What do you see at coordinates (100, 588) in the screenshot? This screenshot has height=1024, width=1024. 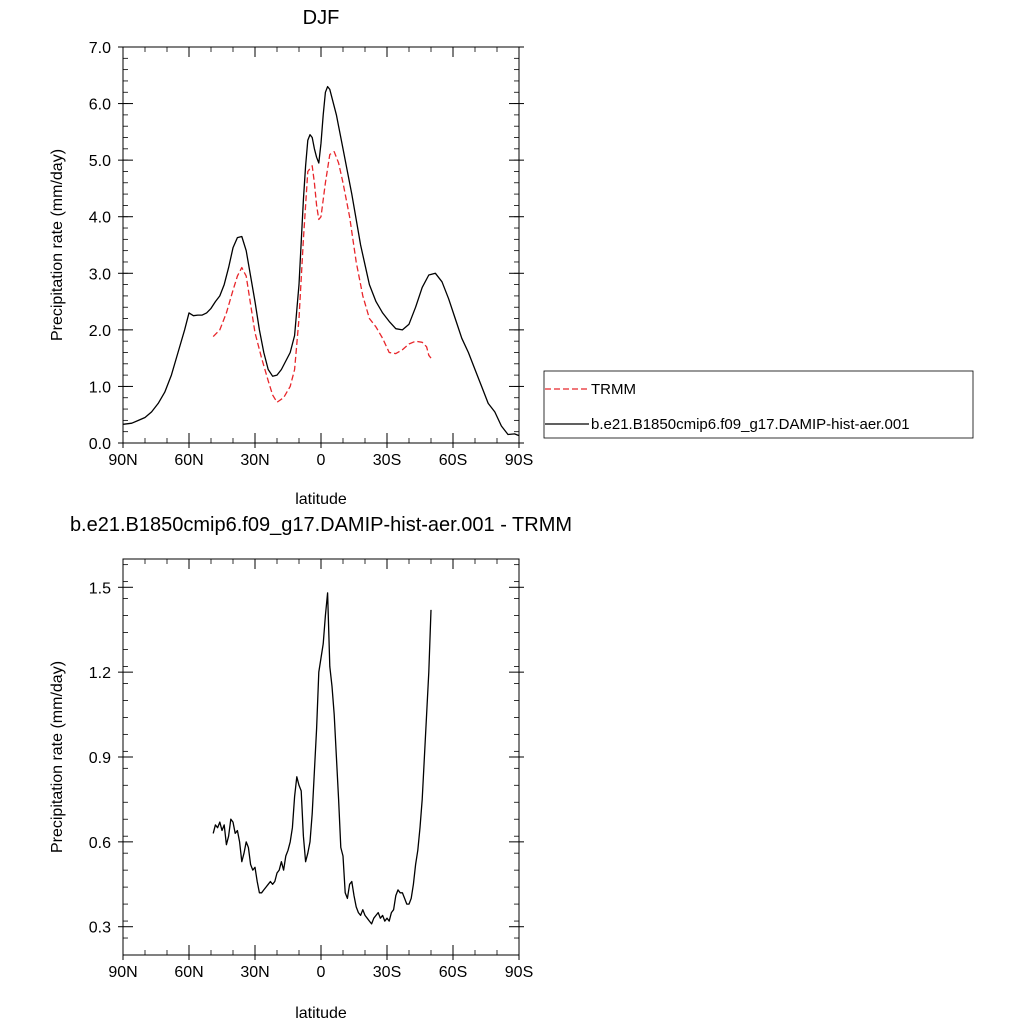 I see `y-tick-label: 1.5` at bounding box center [100, 588].